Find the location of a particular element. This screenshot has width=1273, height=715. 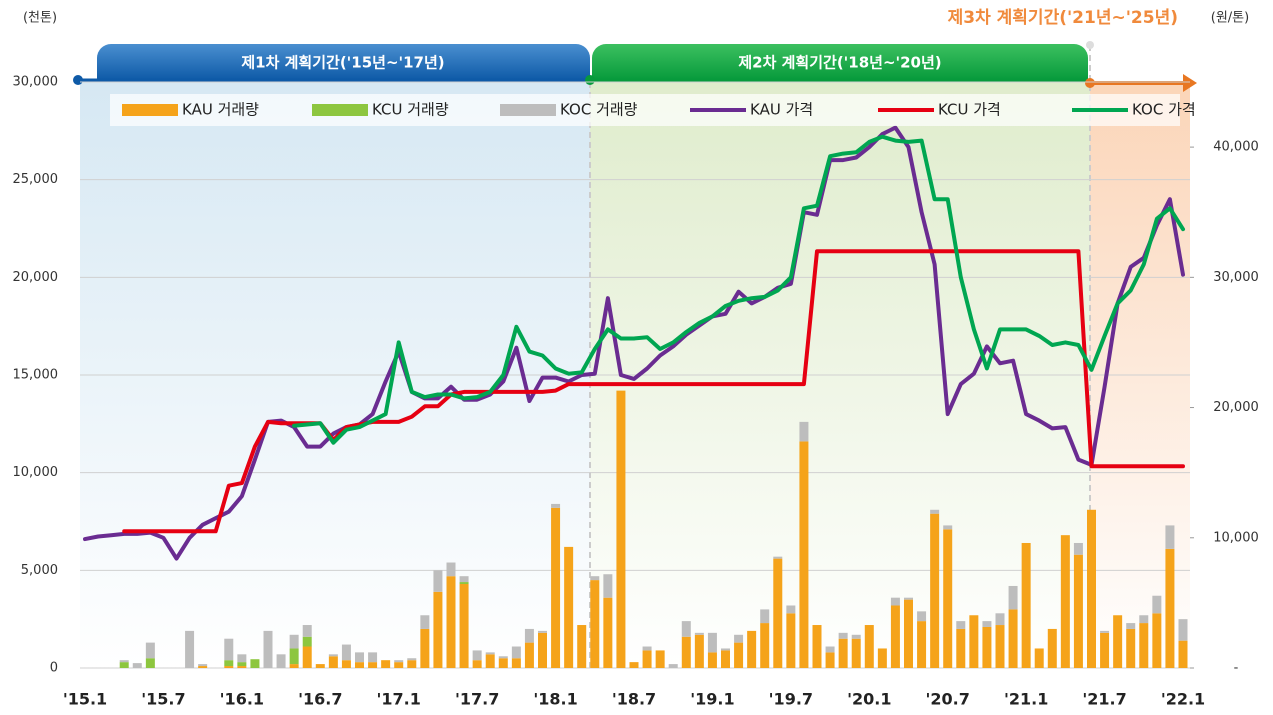

legend-label: KOC 거래량 is located at coordinates (599, 110).